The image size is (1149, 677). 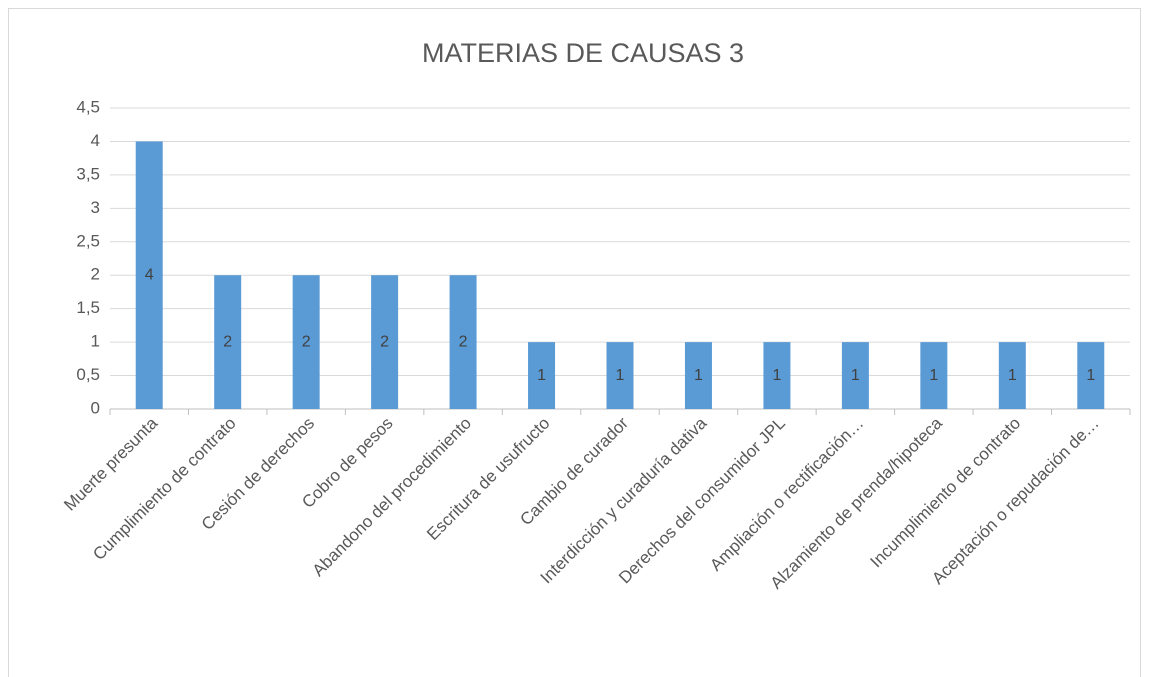 I want to click on y-tick-label: 3,5, so click(x=88, y=173).